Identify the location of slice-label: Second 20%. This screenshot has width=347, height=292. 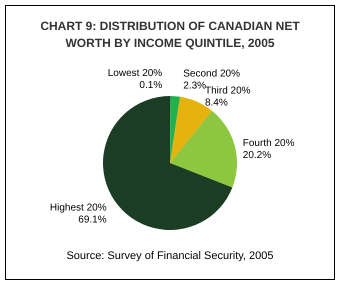
(211, 74).